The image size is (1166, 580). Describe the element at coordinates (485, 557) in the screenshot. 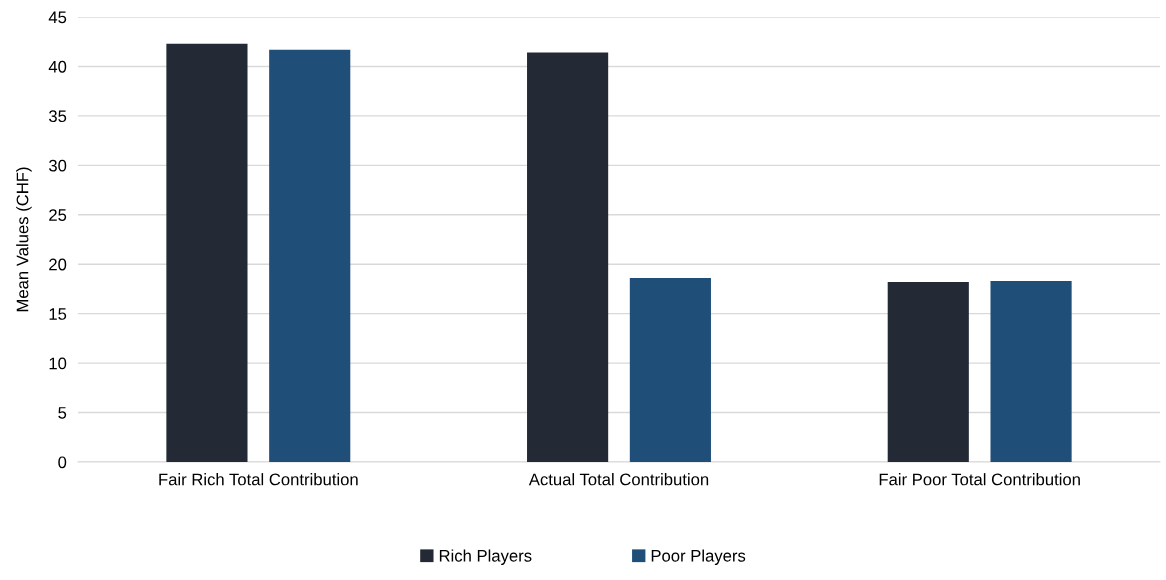

I see `legend-label: Rich Players` at that location.